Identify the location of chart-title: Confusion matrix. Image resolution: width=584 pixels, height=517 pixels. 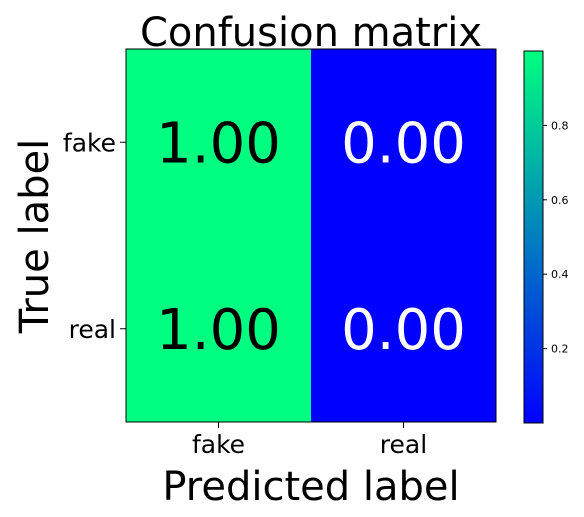
(311, 33).